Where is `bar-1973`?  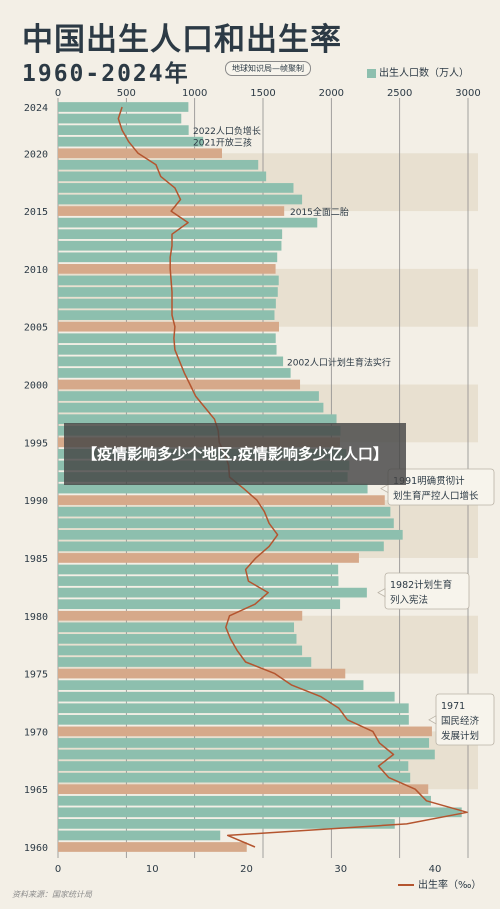
bar-1973 is located at coordinates (226, 696).